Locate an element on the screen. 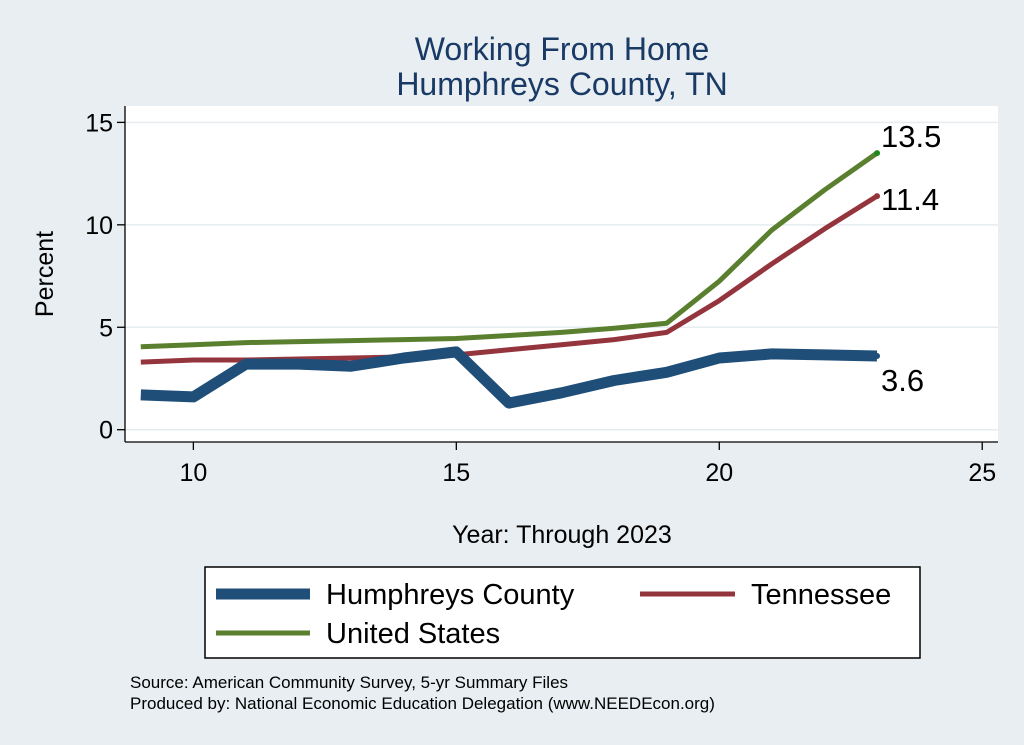 The height and width of the screenshot is (745, 1024). y-tick-label: 15 is located at coordinates (99, 123).